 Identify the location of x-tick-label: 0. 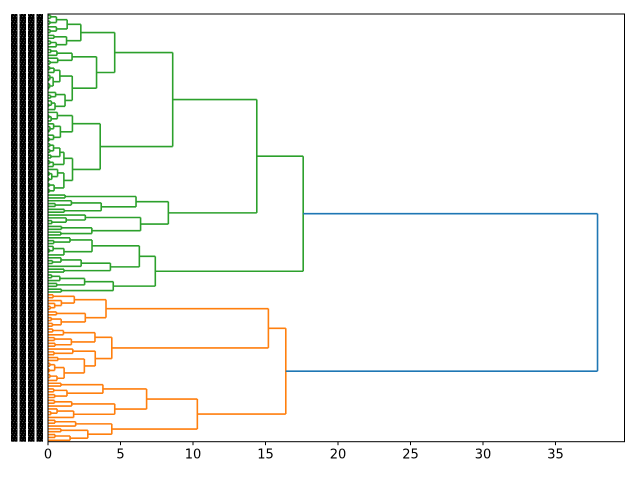
(48, 455).